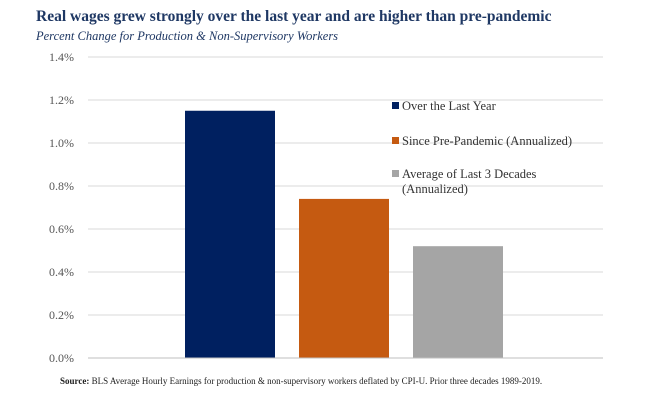  Describe the element at coordinates (61, 229) in the screenshot. I see `y-tick-label: 0.6%` at that location.